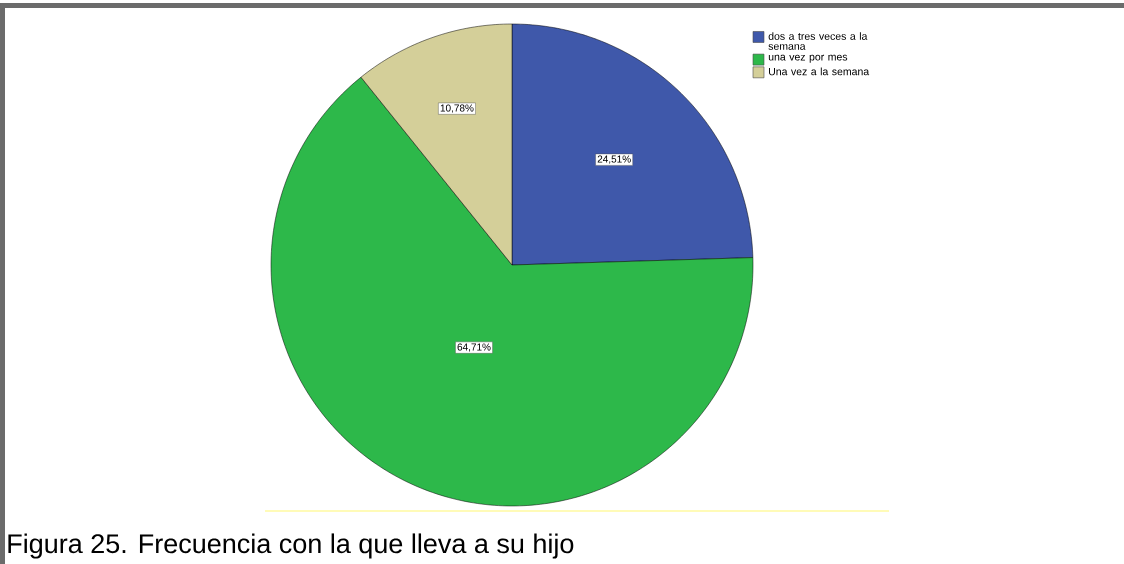  What do you see at coordinates (457, 108) in the screenshot?
I see `data-label: 10,78%` at bounding box center [457, 108].